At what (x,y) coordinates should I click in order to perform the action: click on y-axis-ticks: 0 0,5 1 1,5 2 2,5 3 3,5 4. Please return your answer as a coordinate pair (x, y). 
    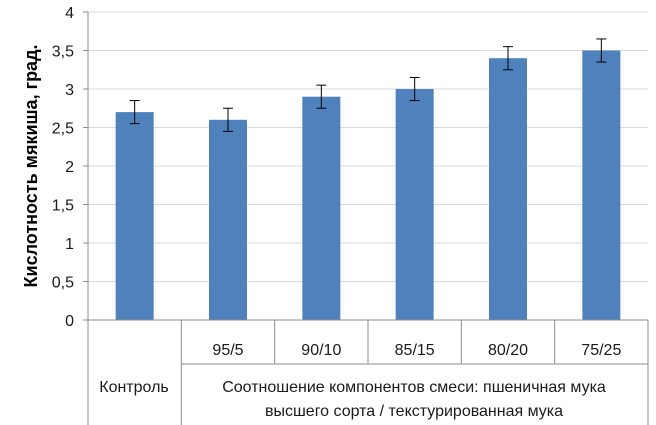
    Looking at the image, I should click on (70, 167).